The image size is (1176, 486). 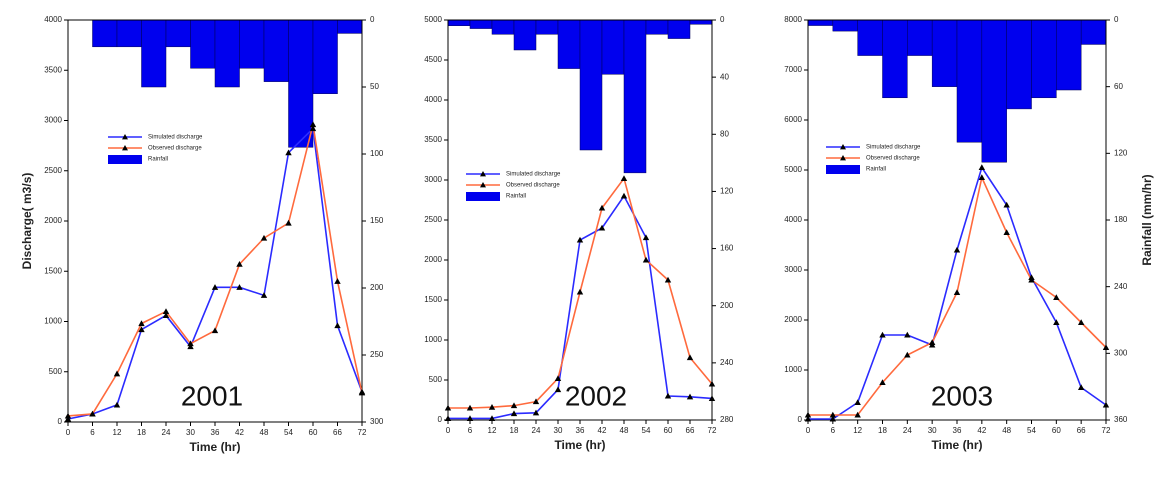 I want to click on y-tick-label: 3000, so click(x=433, y=179).